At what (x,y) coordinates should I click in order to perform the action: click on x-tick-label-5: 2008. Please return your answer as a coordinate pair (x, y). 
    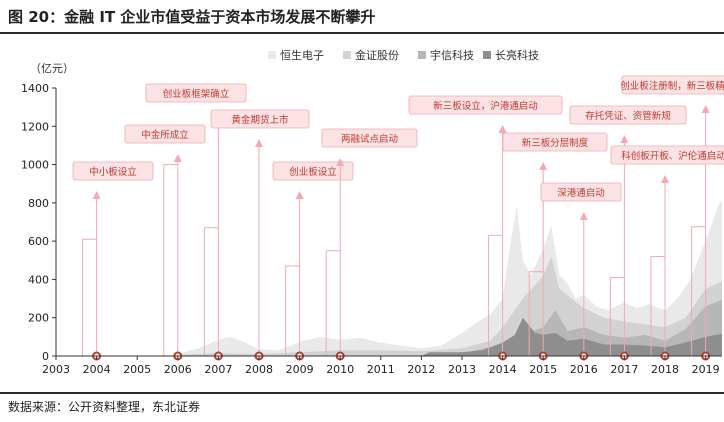
    Looking at the image, I should click on (259, 369).